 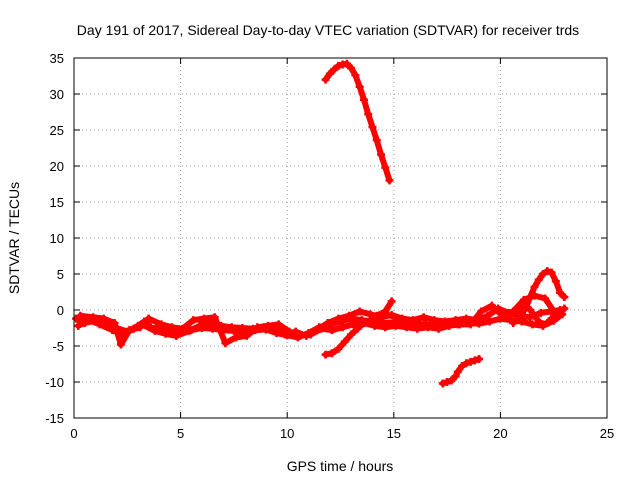 I want to click on x-tick-label: 15, so click(x=394, y=433).